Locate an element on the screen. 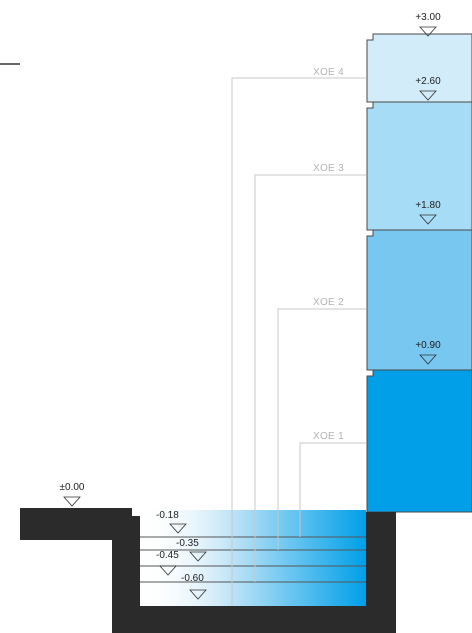  level-top-label: +3.00 is located at coordinates (428, 17).